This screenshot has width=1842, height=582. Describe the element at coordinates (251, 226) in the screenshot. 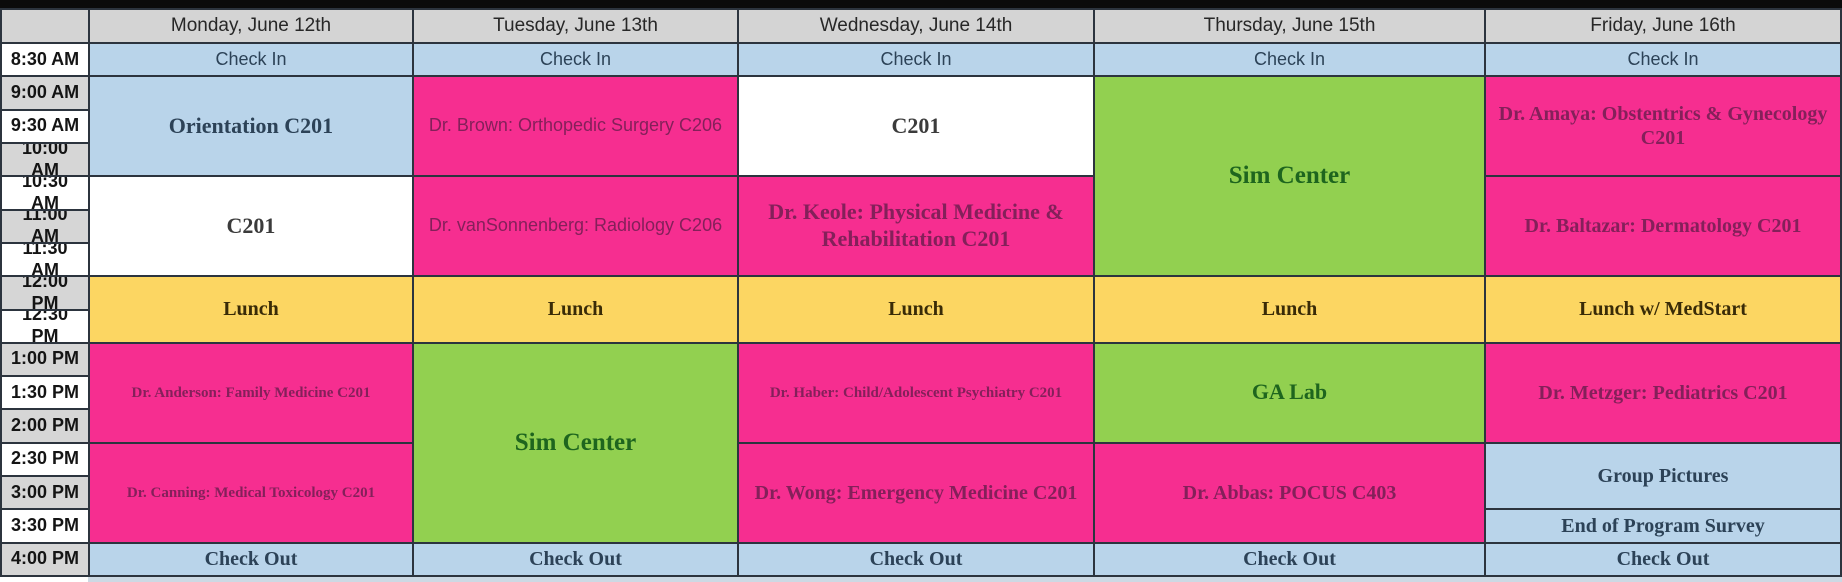

I see `event-mon-c201: C201` at that location.